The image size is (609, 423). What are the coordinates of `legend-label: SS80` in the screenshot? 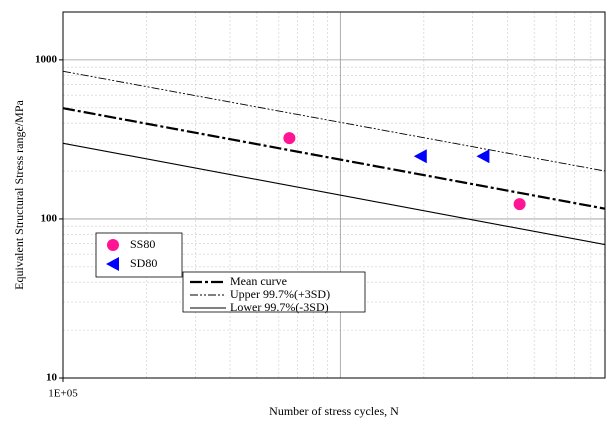 It's located at (142, 244).